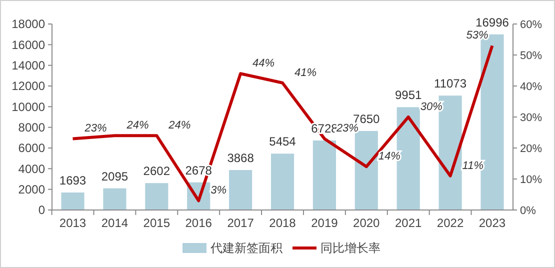  What do you see at coordinates (305, 72) in the screenshot?
I see `data-label: 41%` at bounding box center [305, 72].